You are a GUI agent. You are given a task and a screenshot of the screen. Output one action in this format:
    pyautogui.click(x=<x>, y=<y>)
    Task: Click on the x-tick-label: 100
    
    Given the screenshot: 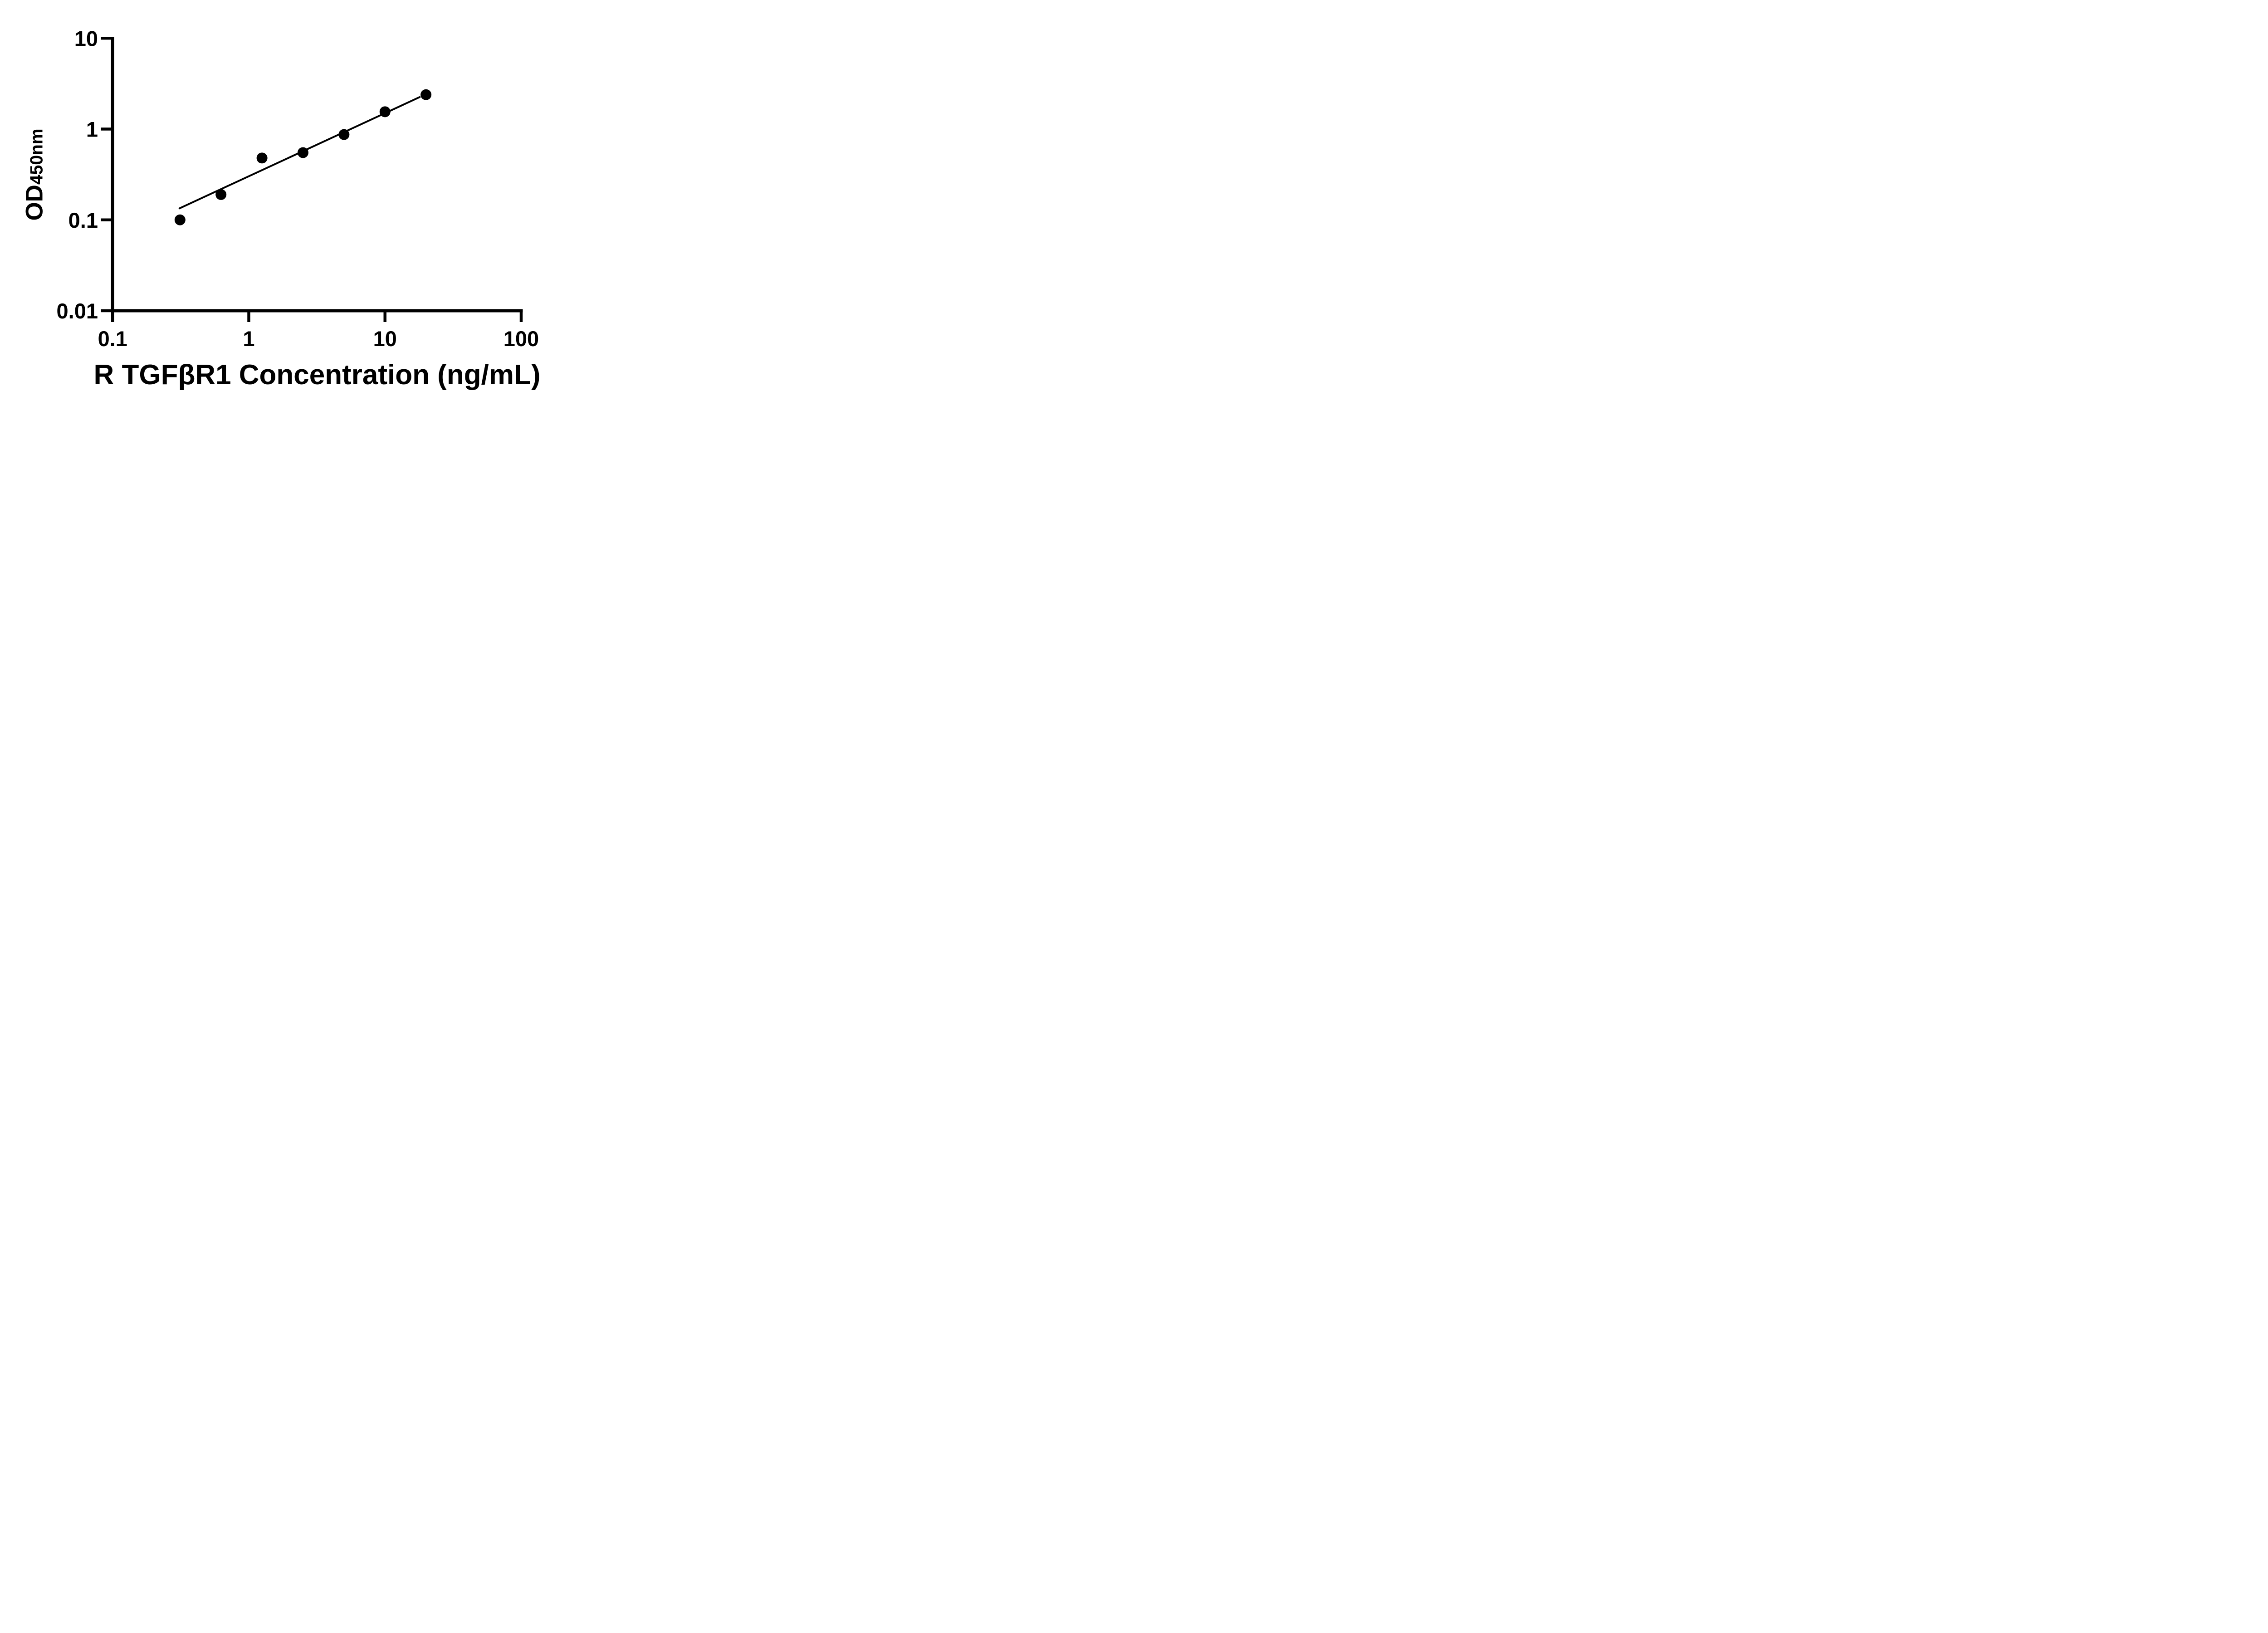 What is the action you would take?
    pyautogui.click(x=521, y=339)
    